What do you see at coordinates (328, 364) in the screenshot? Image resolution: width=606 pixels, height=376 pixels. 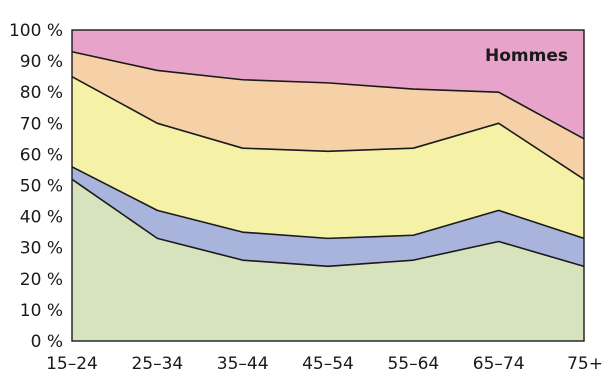 I see `x-tick-label: 45–54` at bounding box center [328, 364].